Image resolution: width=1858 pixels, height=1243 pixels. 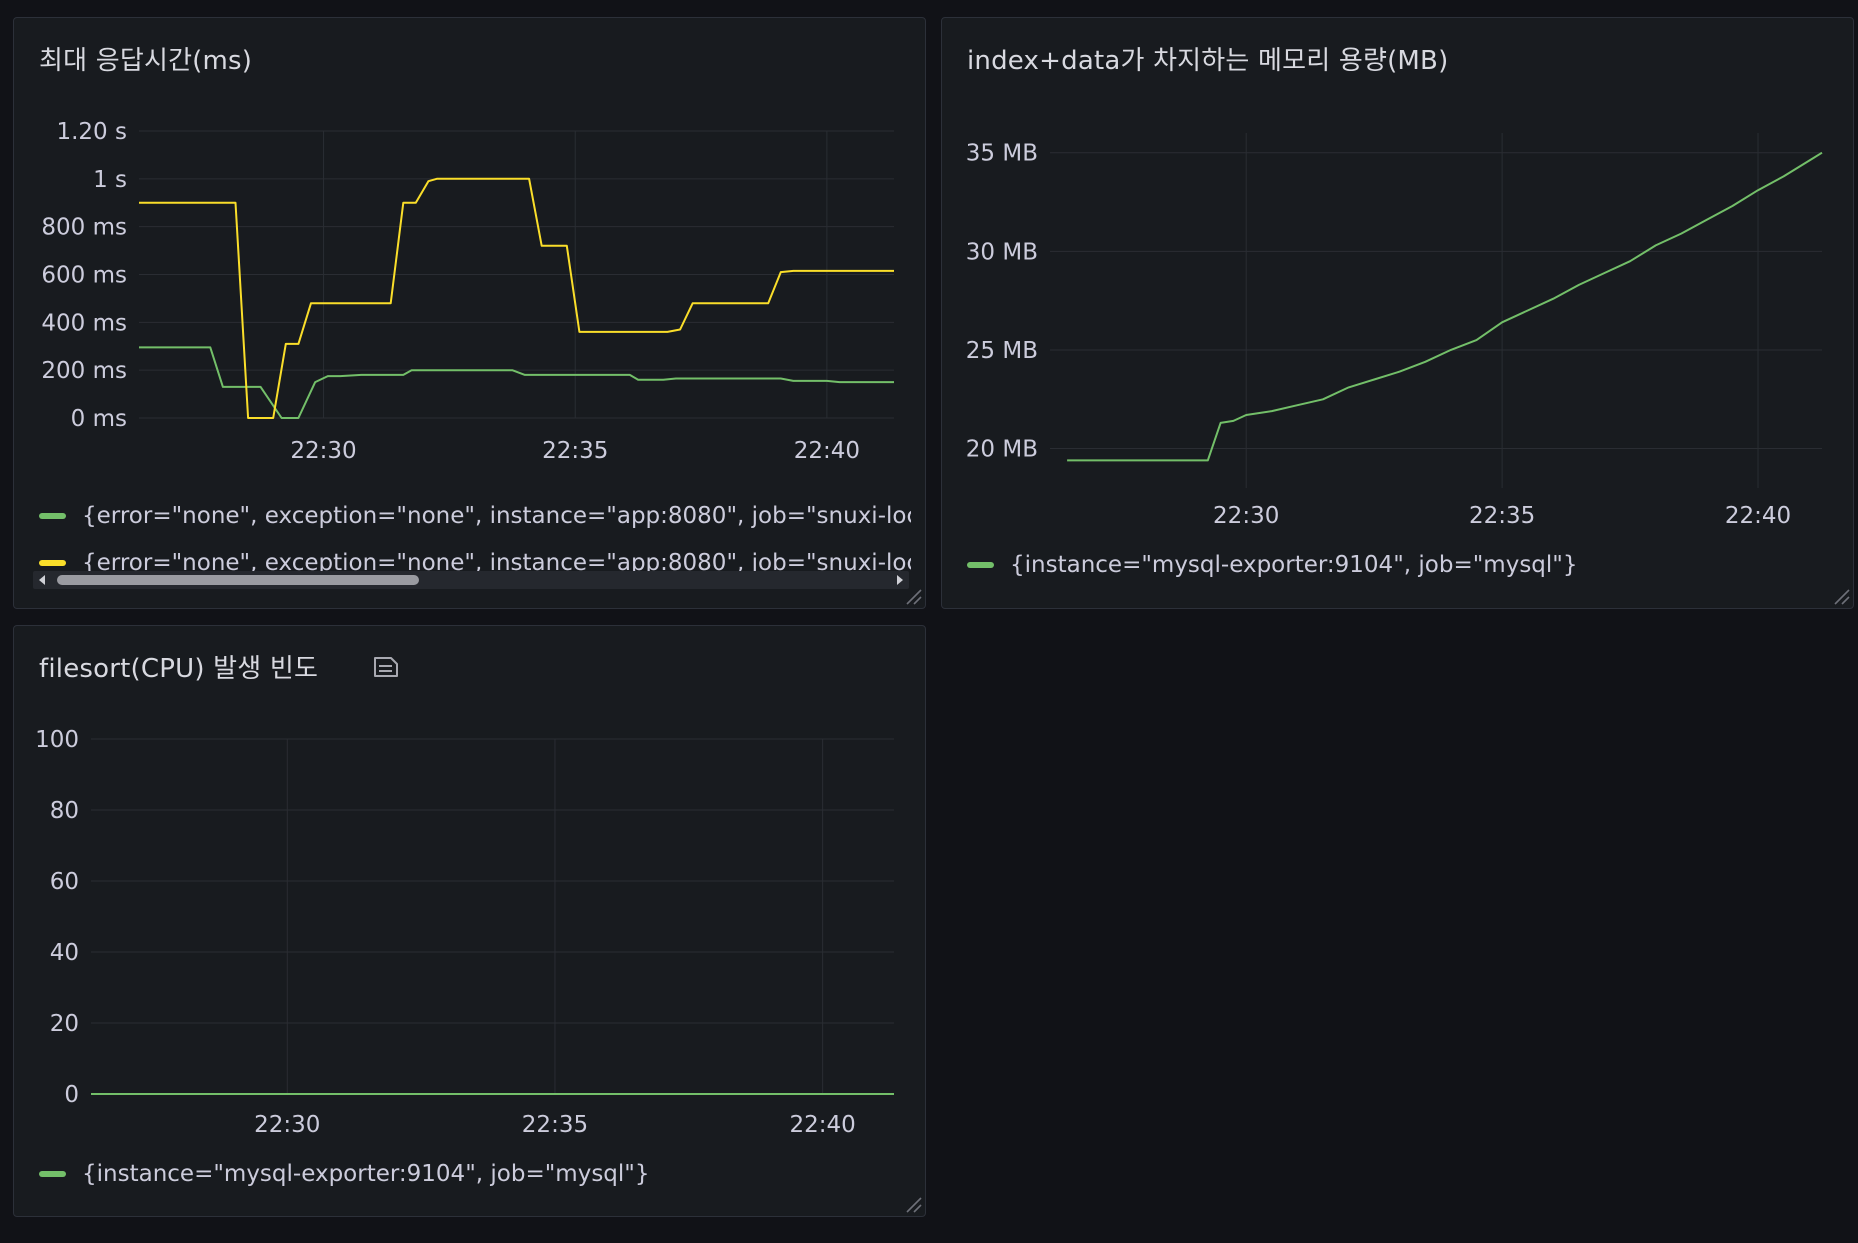 What do you see at coordinates (1002, 154) in the screenshot?
I see `y-tick-label: 35 MB` at bounding box center [1002, 154].